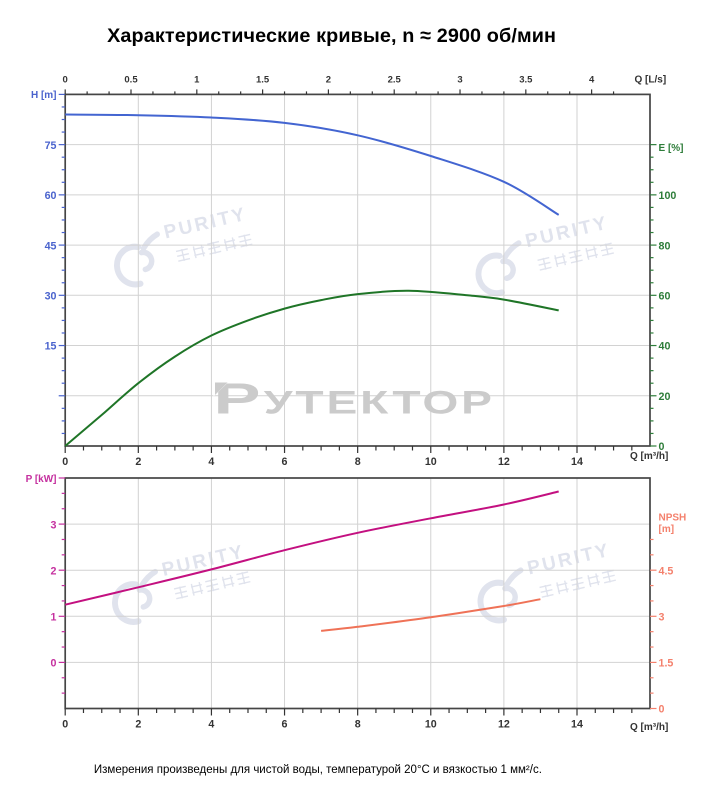 This screenshot has width=715, height=805. Describe the element at coordinates (51, 246) in the screenshot. I see `svg-text: 45` at that location.